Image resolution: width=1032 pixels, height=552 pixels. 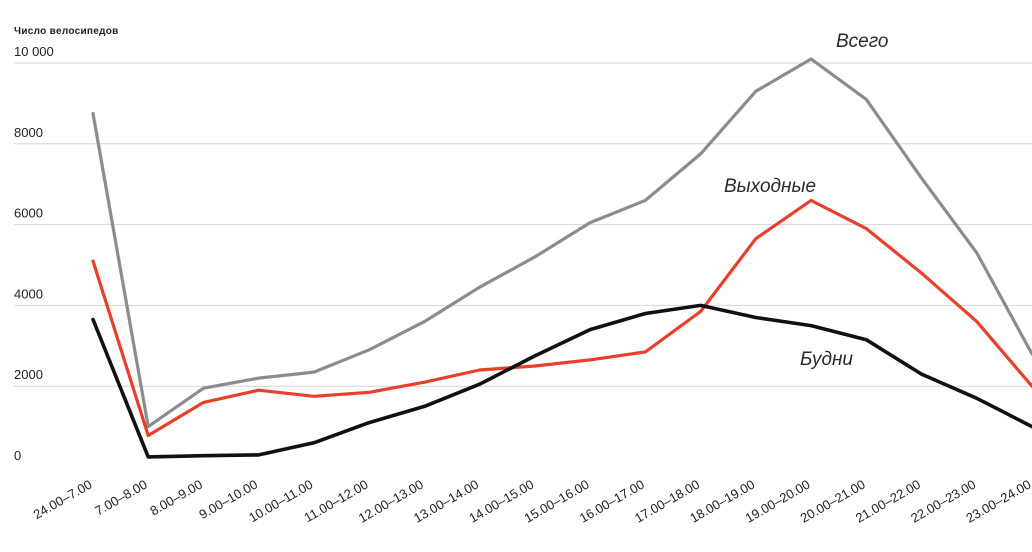 What do you see at coordinates (770, 186) in the screenshot?
I see `series-label-weekend: Выходные` at bounding box center [770, 186].